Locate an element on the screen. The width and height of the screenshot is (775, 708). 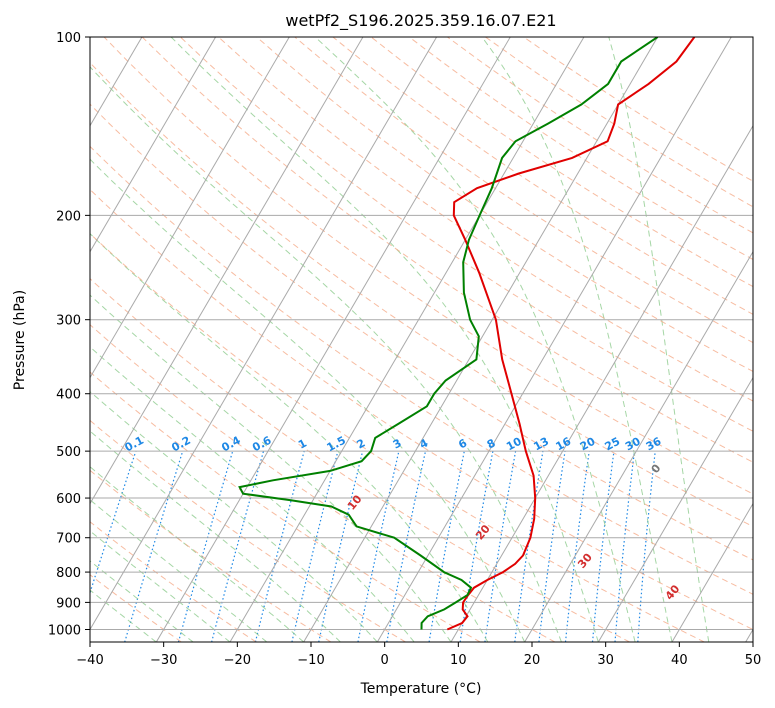
y-tick-label: 1000 is located at coordinates (64, 631).